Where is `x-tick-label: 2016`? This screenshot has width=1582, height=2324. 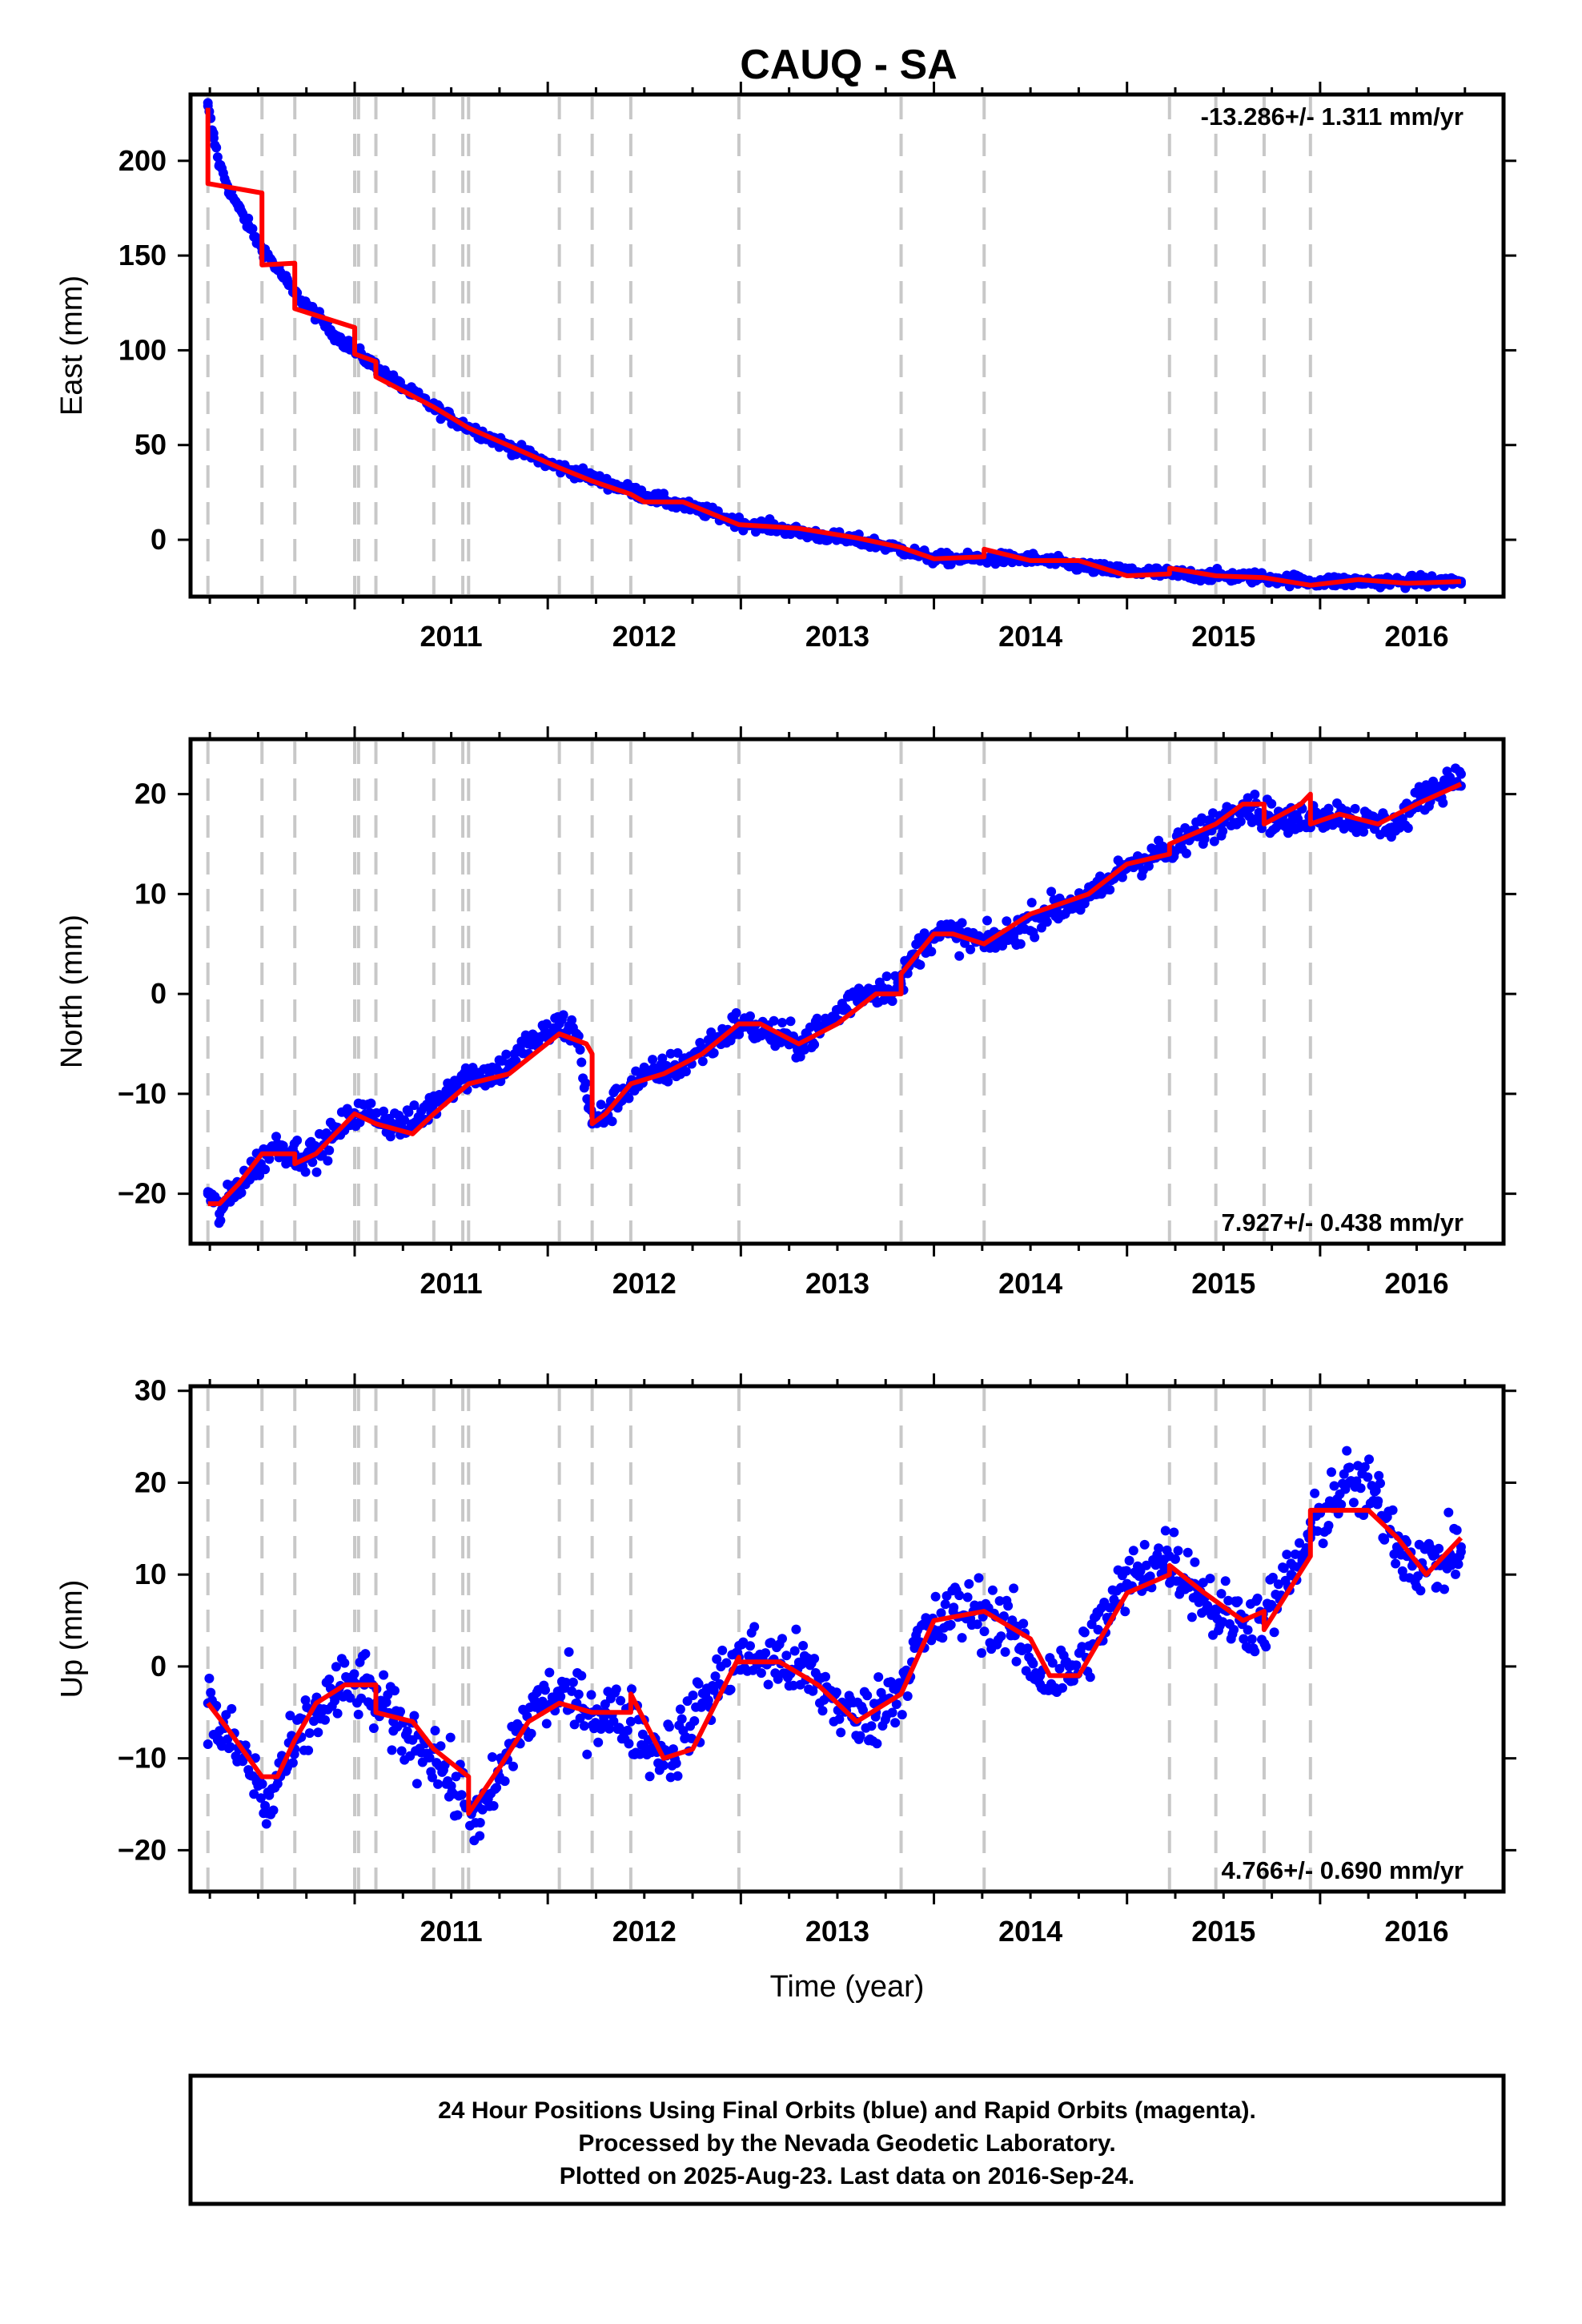 x-tick-label: 2016 is located at coordinates (1416, 636).